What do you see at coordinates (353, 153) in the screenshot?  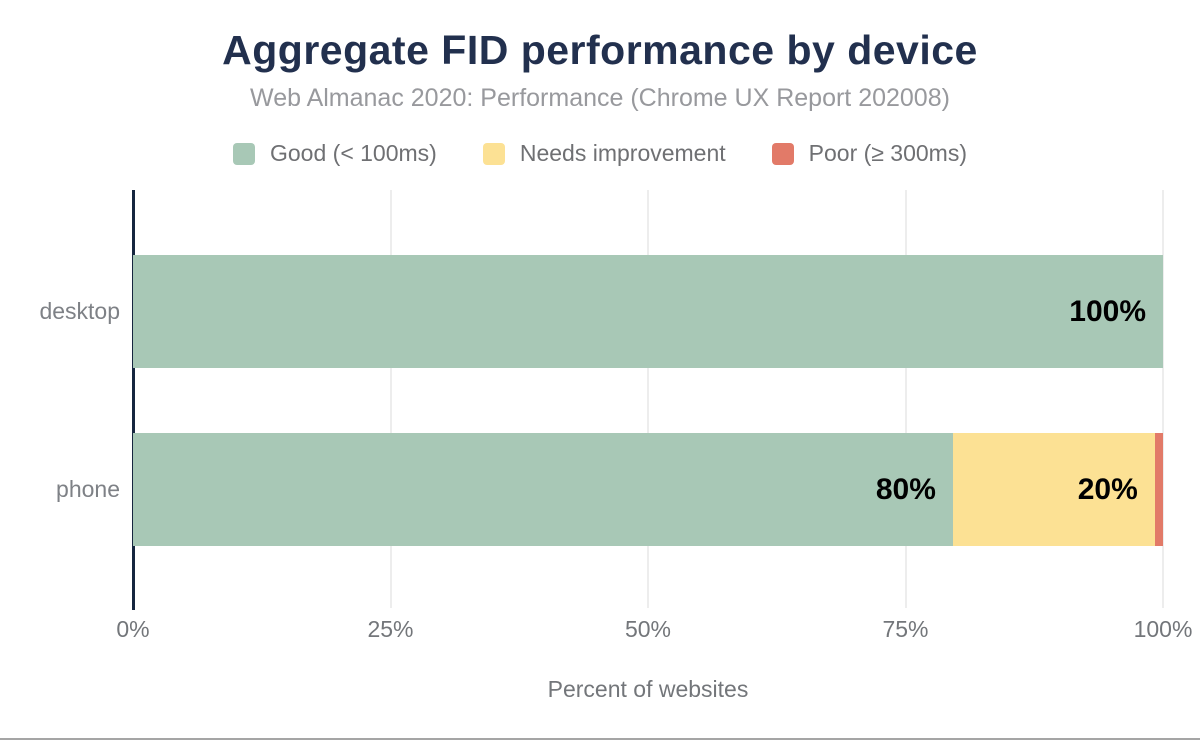 I see `legend-label-good: Good (< 100ms)` at bounding box center [353, 153].